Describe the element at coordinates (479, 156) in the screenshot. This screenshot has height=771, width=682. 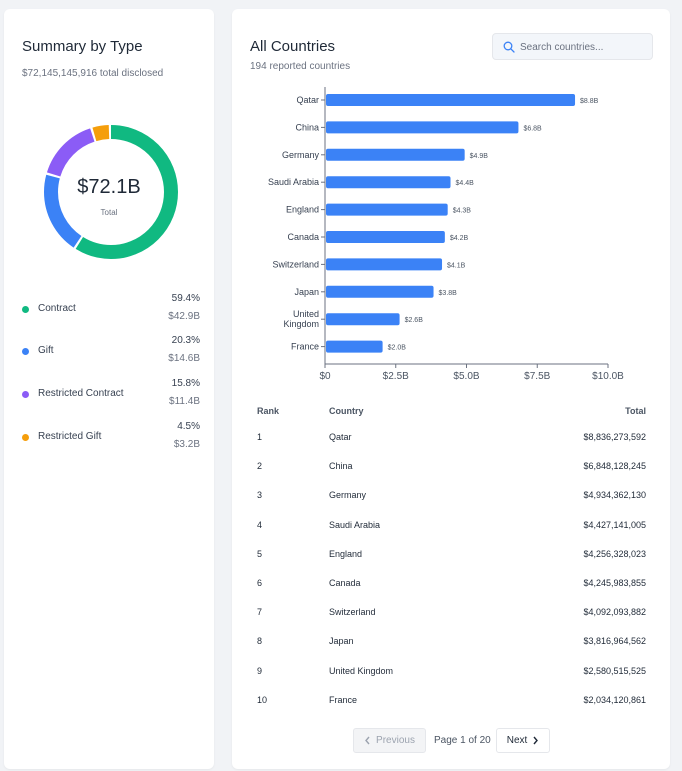
I see `bar-value-label: $4.9B` at that location.